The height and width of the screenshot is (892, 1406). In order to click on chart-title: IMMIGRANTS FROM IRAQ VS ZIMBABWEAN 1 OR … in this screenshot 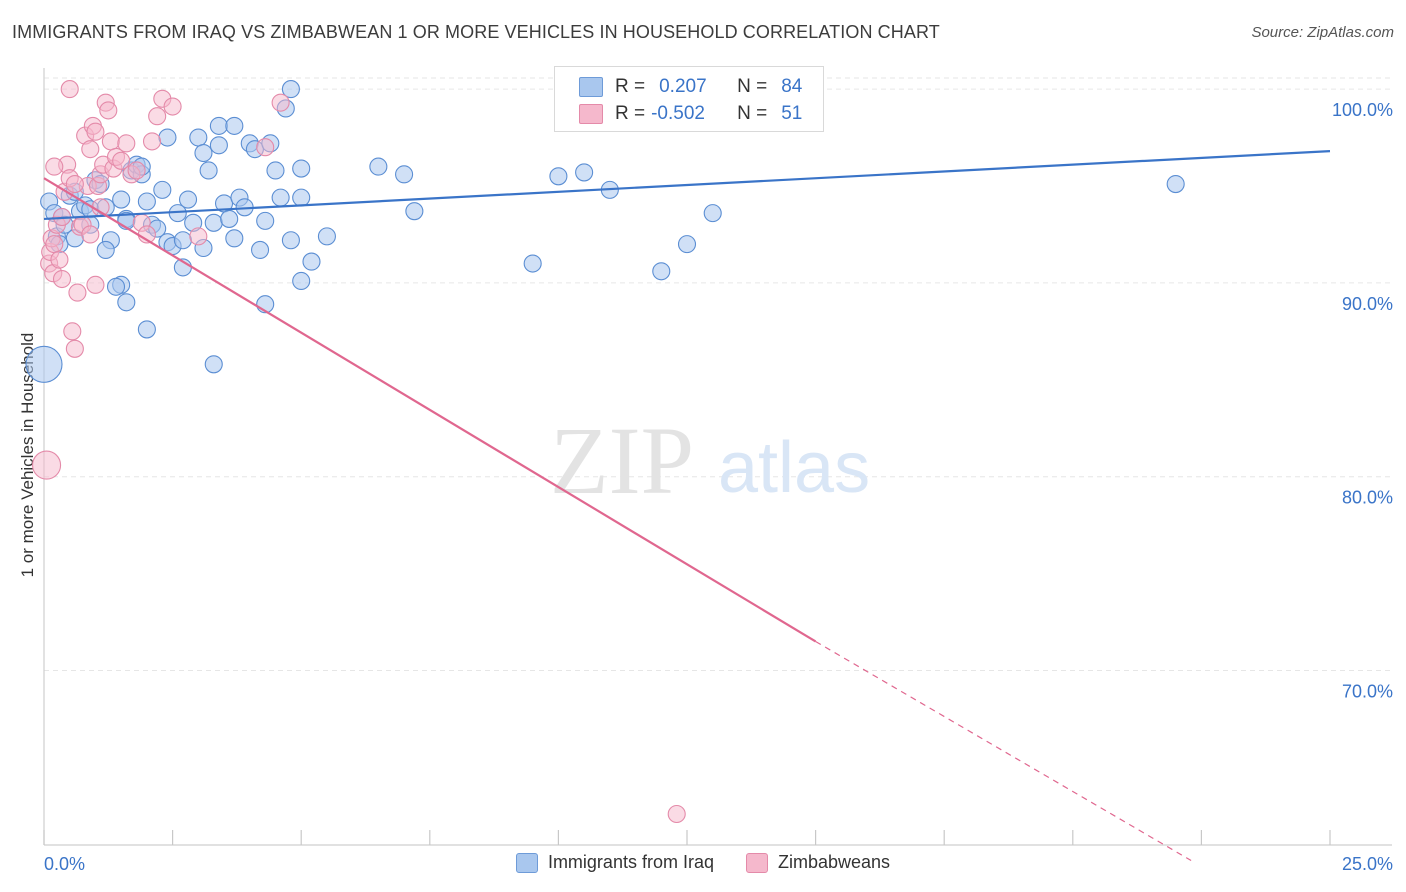, I will do `click(476, 32)`.